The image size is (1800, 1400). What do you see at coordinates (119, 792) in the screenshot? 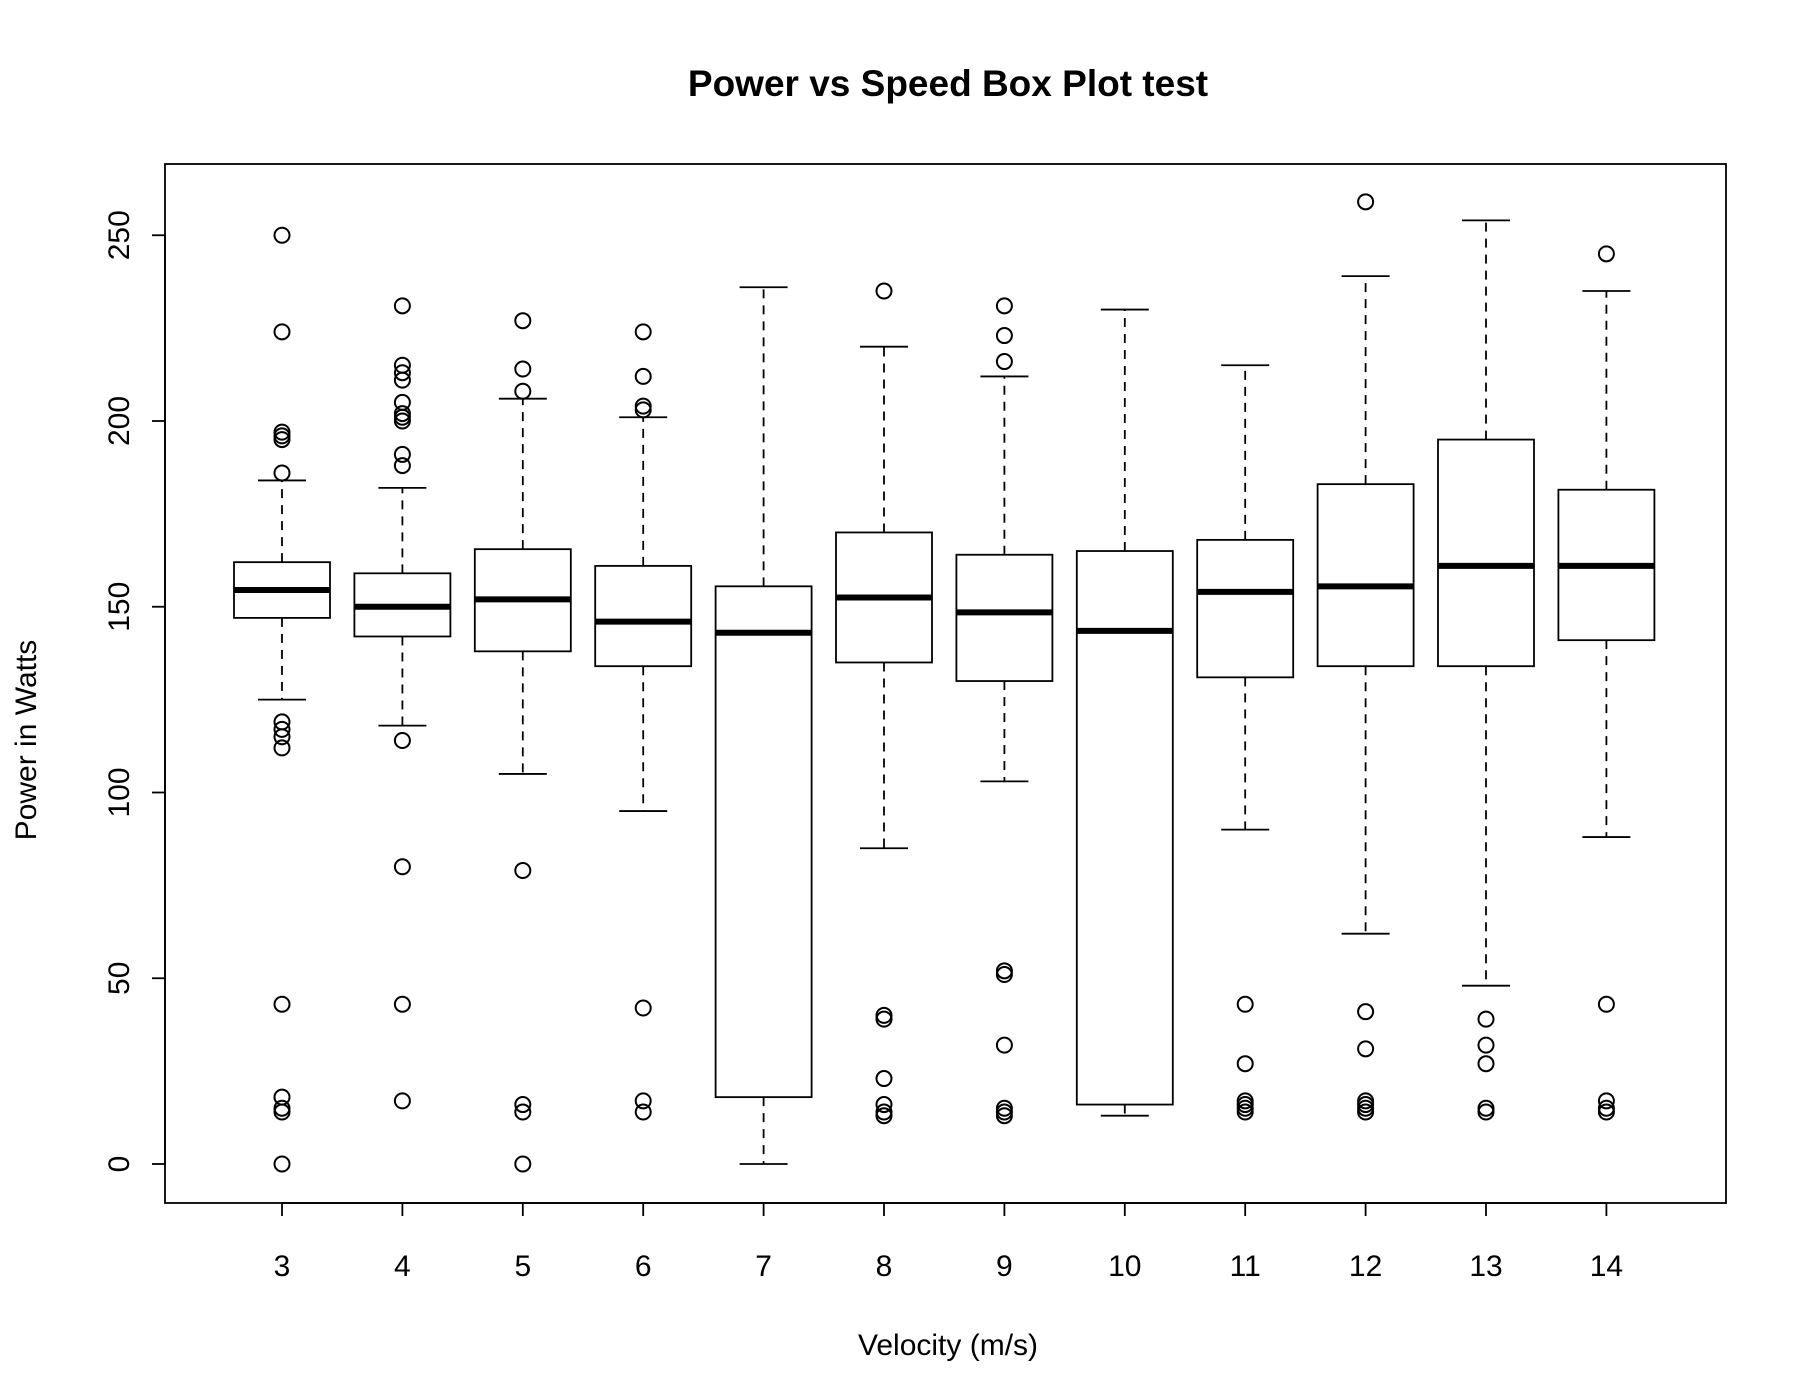
I see `y-tick-label: 100` at bounding box center [119, 792].